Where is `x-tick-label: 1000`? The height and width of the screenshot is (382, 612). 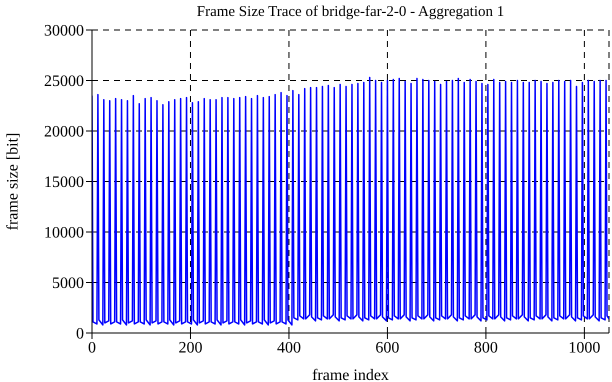 x-tick-label: 1000 is located at coordinates (584, 347).